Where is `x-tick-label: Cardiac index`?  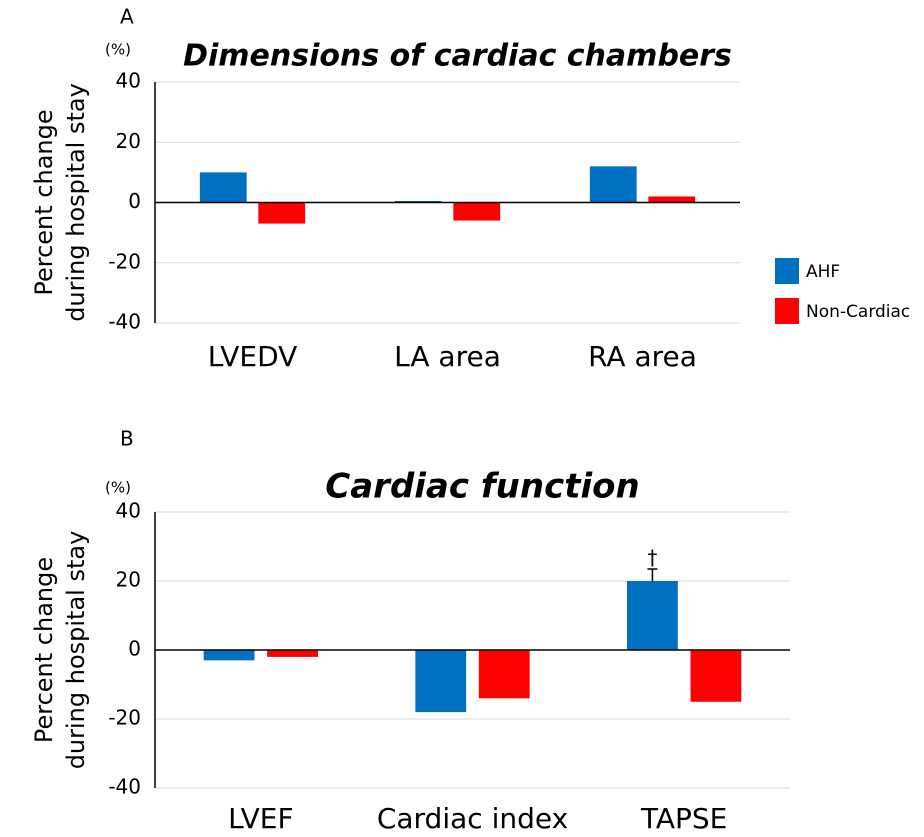 x-tick-label: Cardiac index is located at coordinates (472, 818).